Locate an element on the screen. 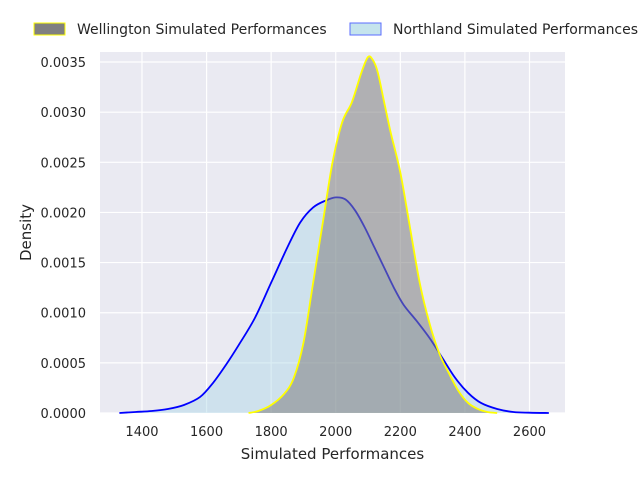 This screenshot has width=640, height=480. y-tick-label: 0.0015 is located at coordinates (64, 264).